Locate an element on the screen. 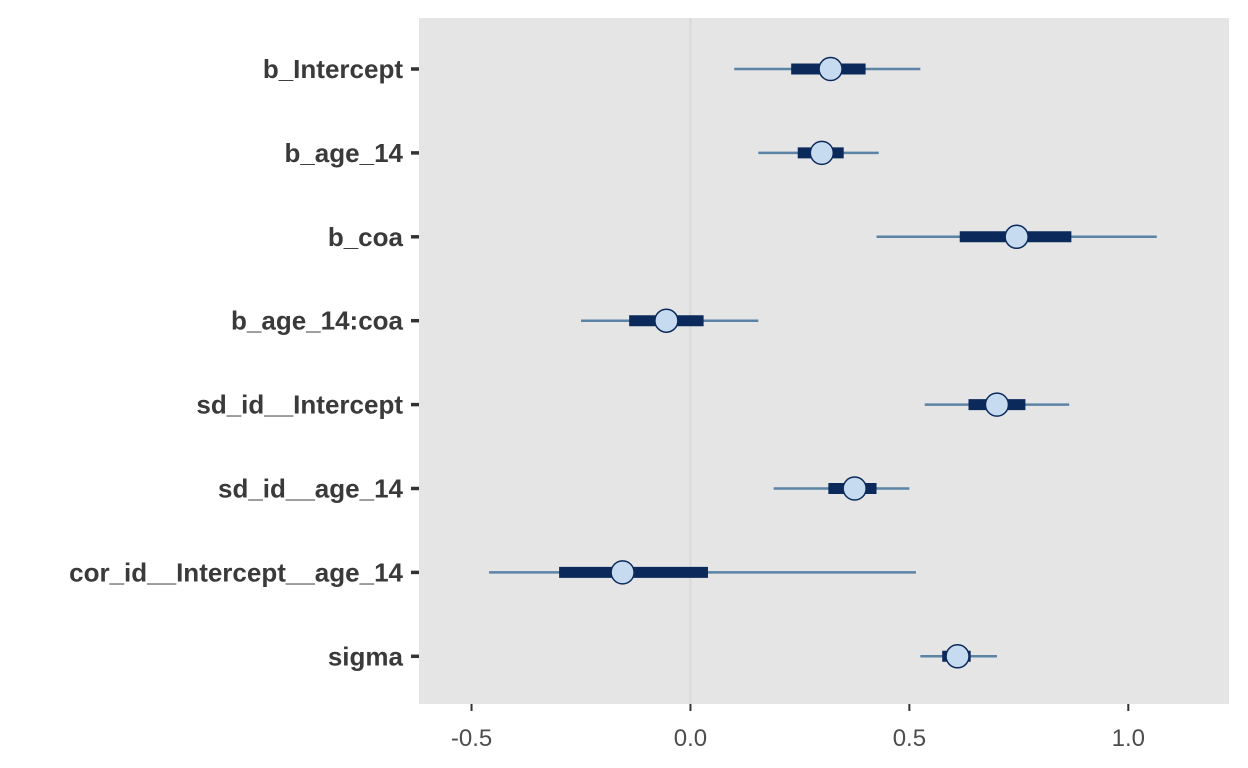  x-tick-label: 0.5 is located at coordinates (909, 738).